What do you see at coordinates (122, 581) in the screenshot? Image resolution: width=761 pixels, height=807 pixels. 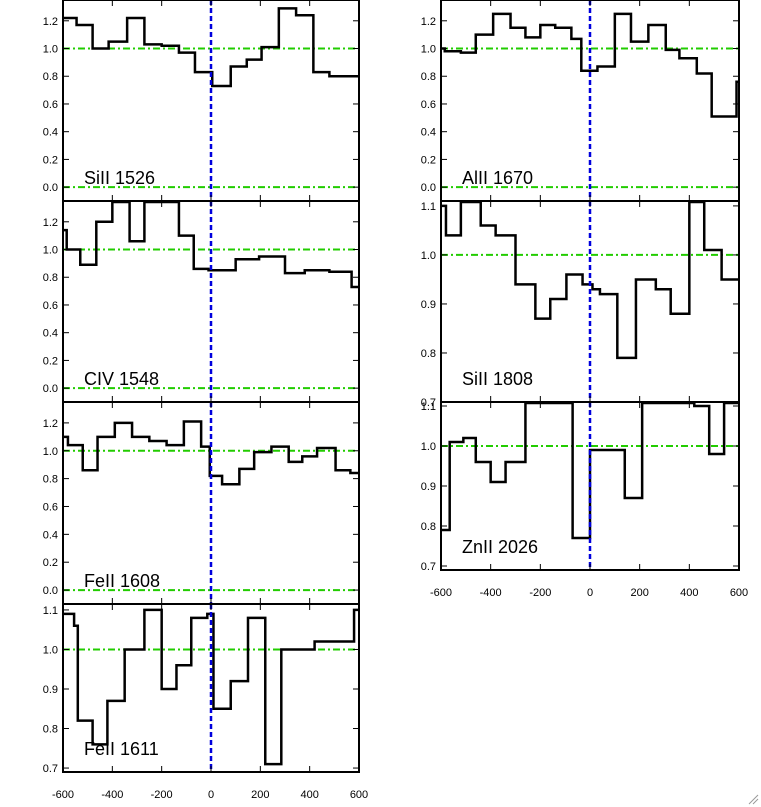 I see `ion-label: FeII 1608` at bounding box center [122, 581].